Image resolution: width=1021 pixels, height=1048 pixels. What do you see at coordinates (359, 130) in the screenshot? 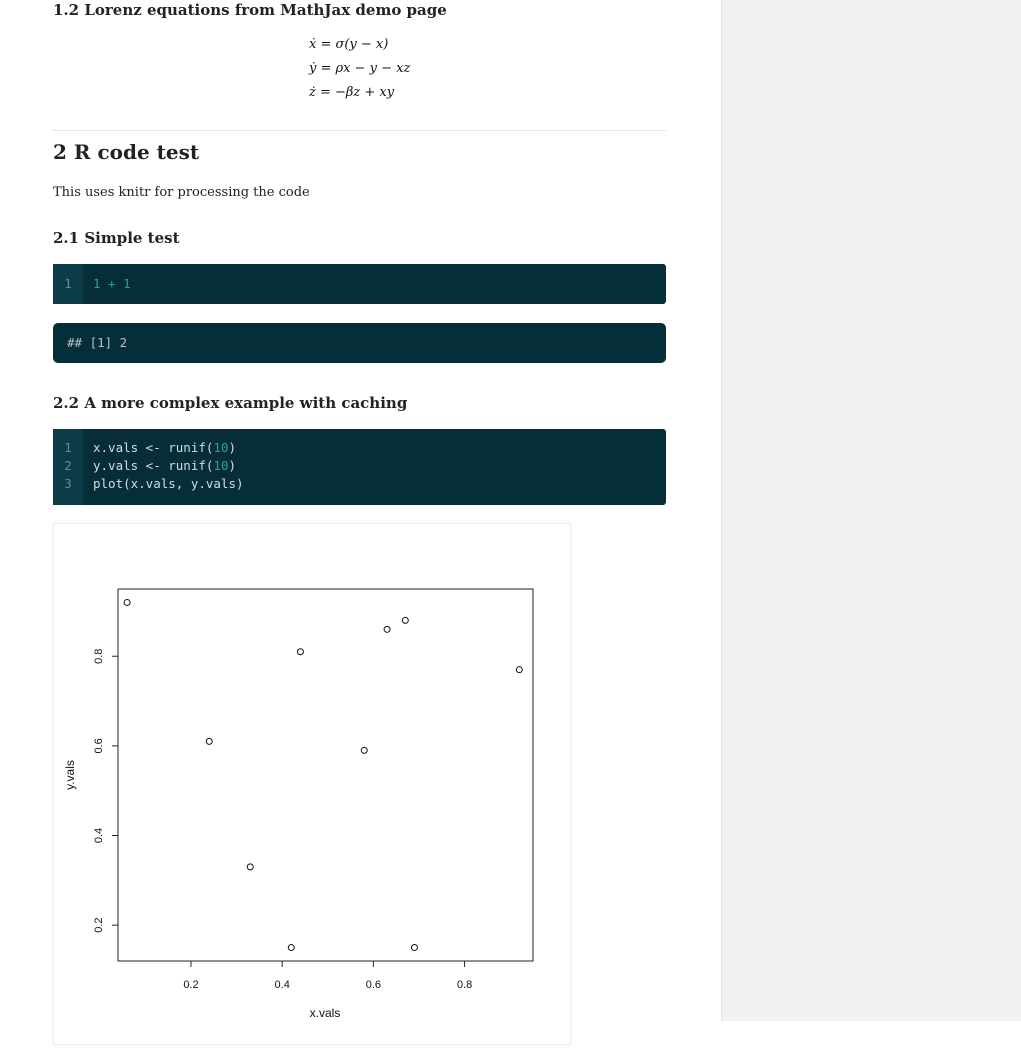
I see `section-divider` at bounding box center [359, 130].